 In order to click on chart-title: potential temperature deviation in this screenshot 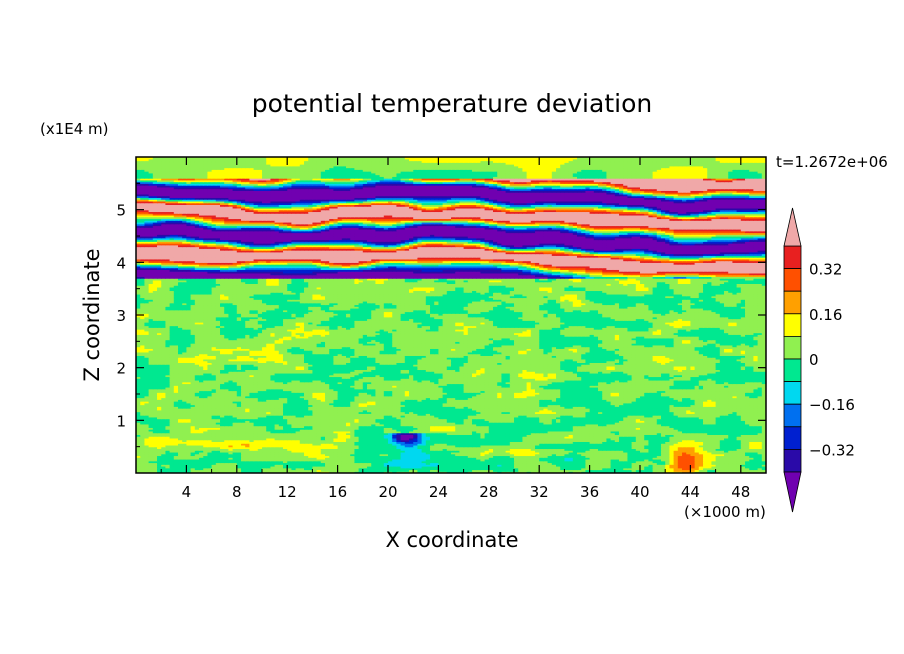, I will do `click(452, 103)`.